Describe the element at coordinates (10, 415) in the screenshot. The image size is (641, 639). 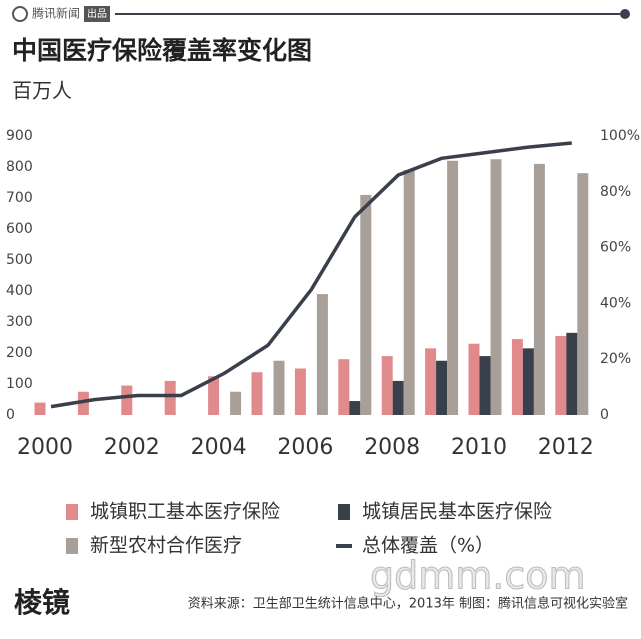
I see `y-tick-label: 0` at that location.